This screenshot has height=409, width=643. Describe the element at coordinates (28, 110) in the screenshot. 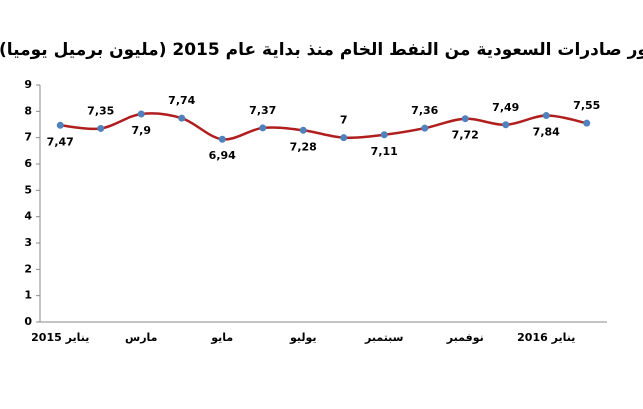

I see `y-tick-label: 8` at that location.